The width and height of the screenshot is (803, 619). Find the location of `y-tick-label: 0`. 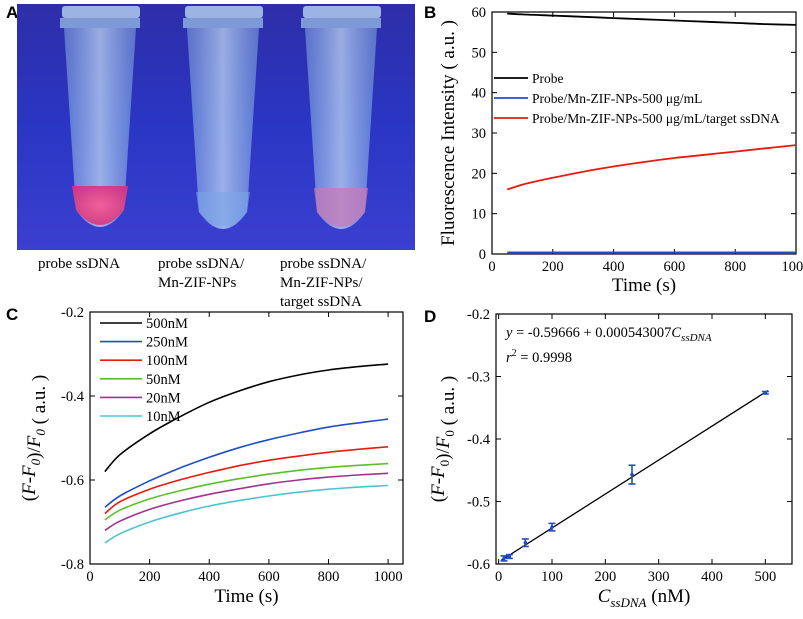

y-tick-label: 0 is located at coordinates (482, 255).